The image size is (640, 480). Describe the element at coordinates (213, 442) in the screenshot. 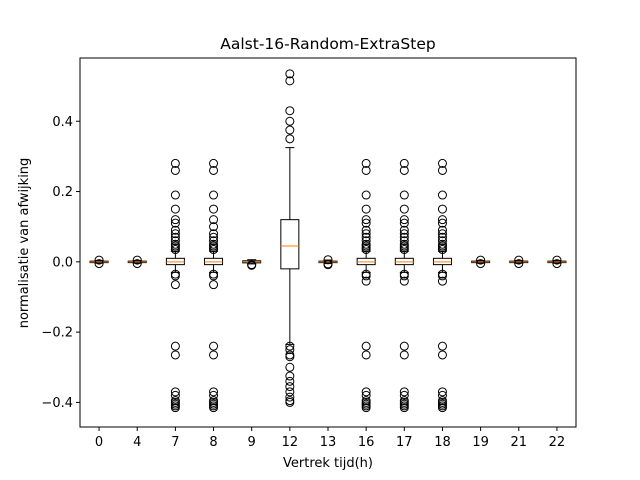

I see `x-tick-label: 8` at that location.